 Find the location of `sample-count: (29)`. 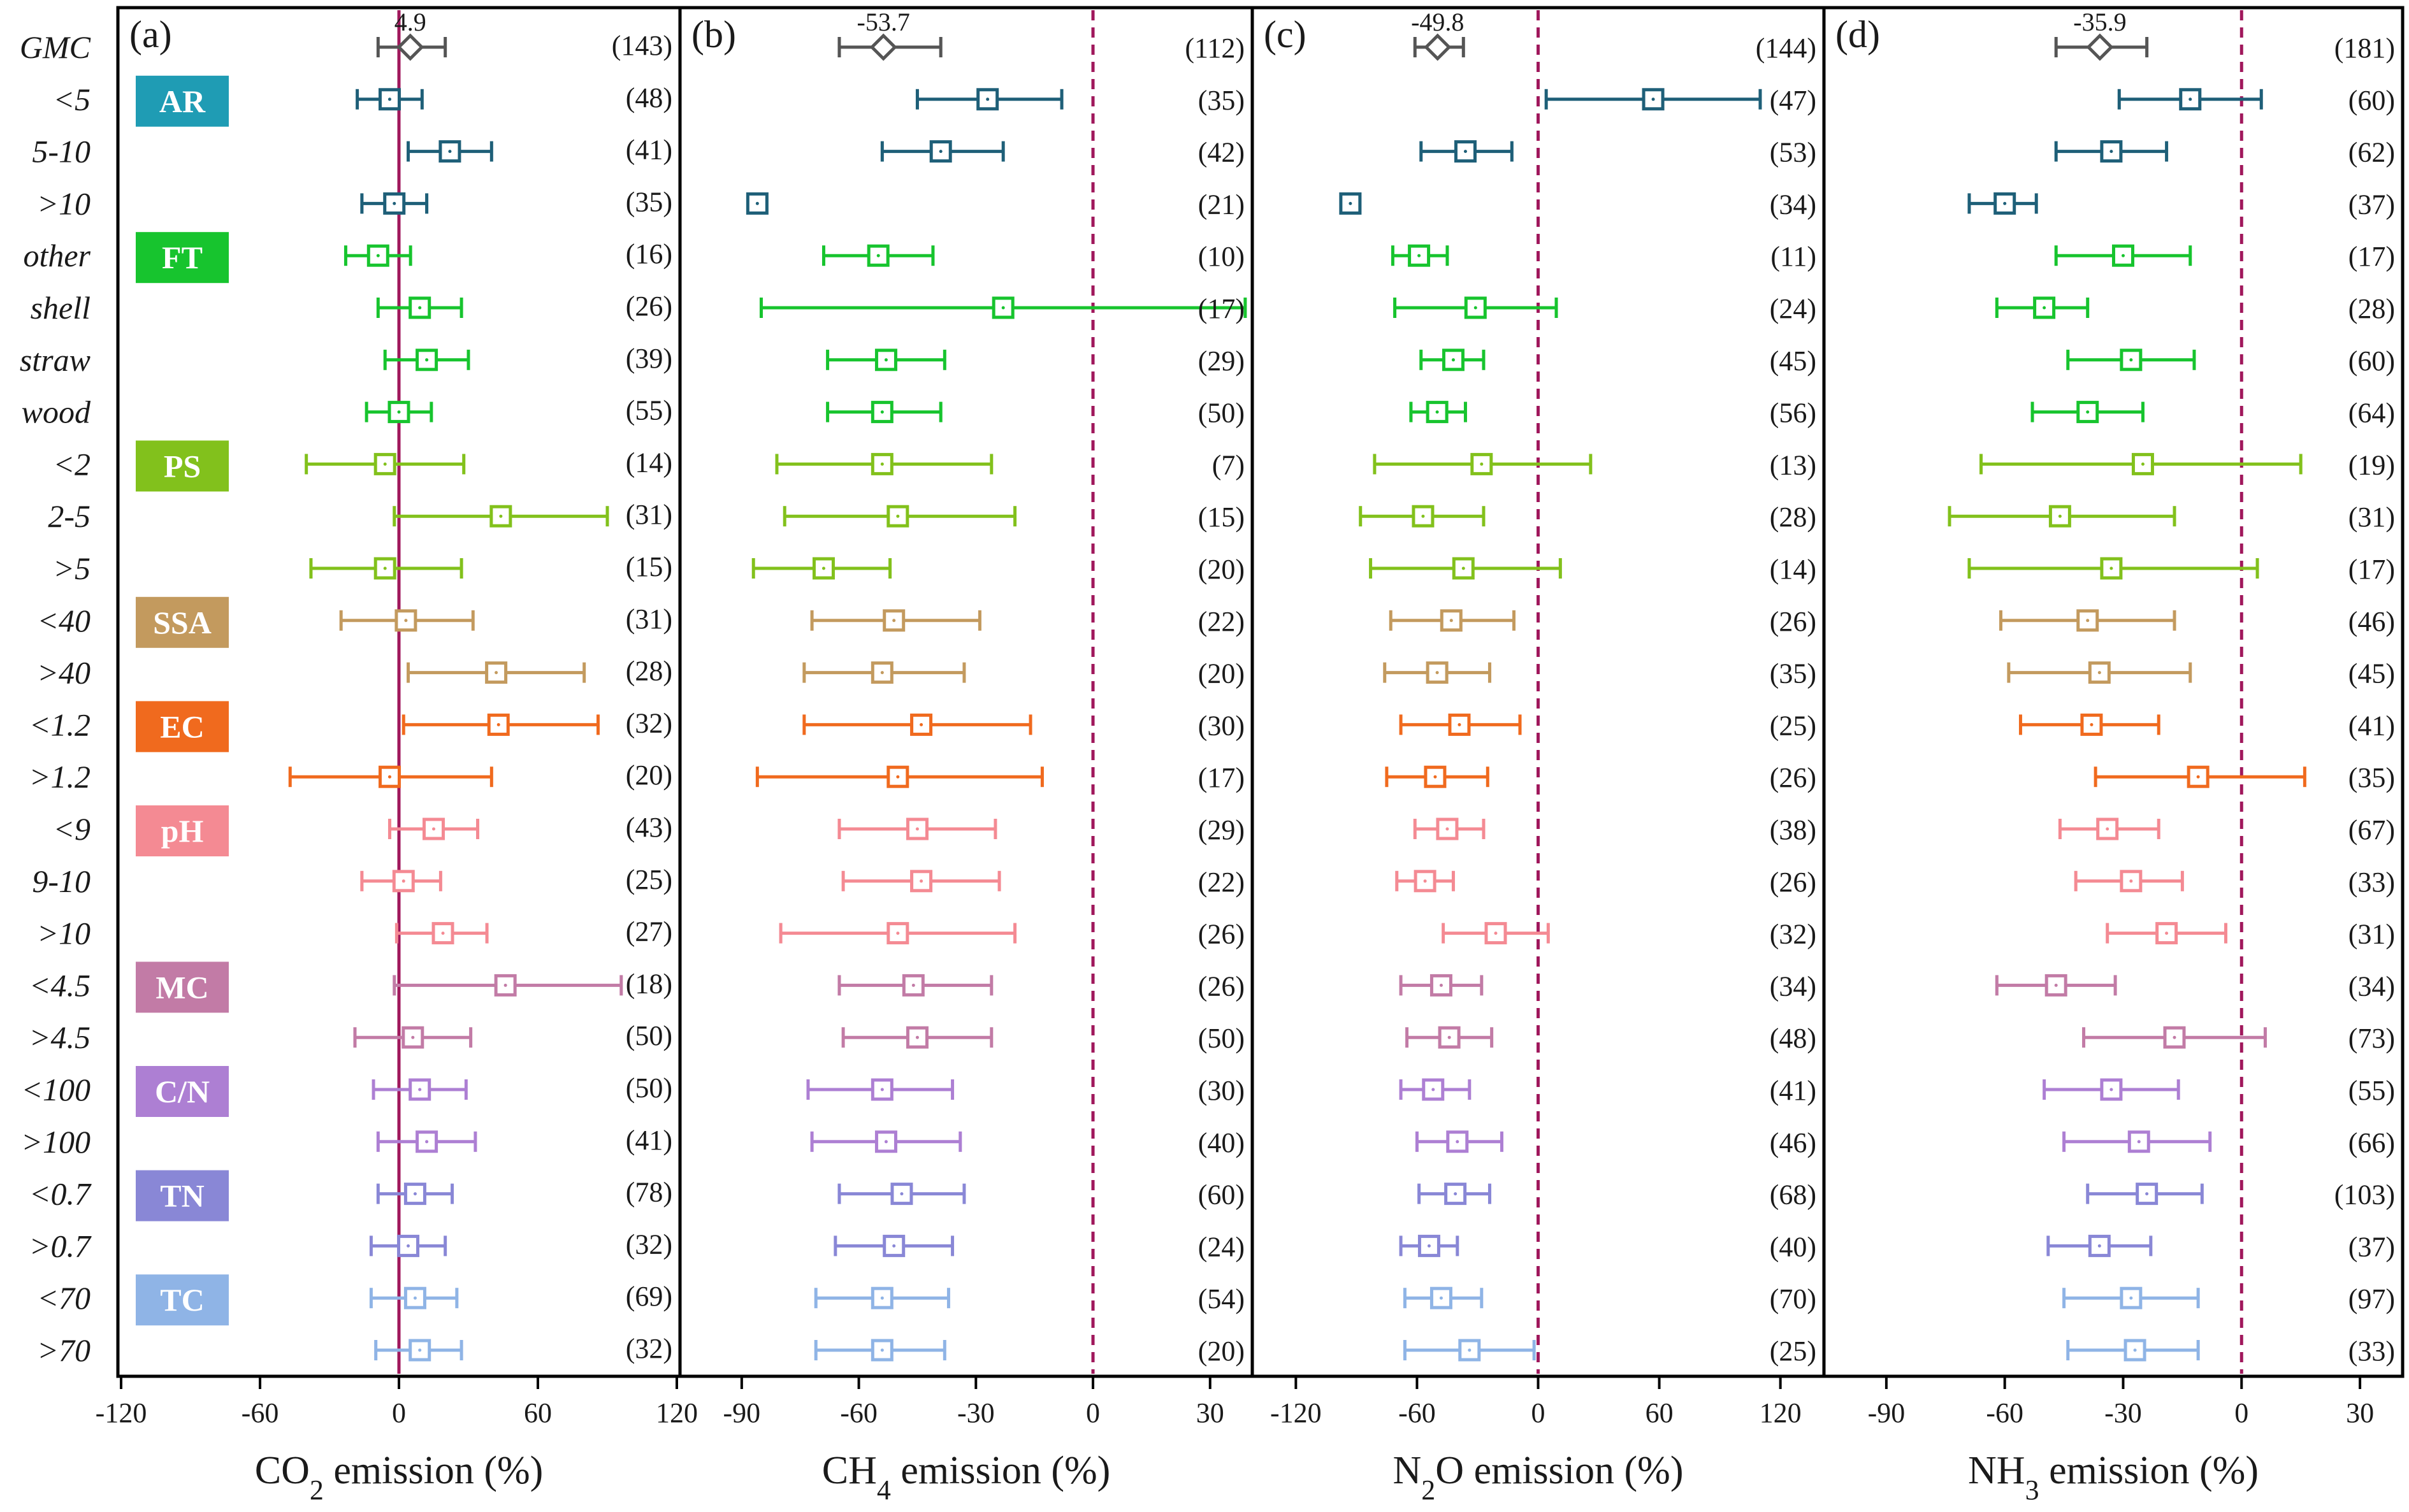

sample-count: (29) is located at coordinates (1221, 830).